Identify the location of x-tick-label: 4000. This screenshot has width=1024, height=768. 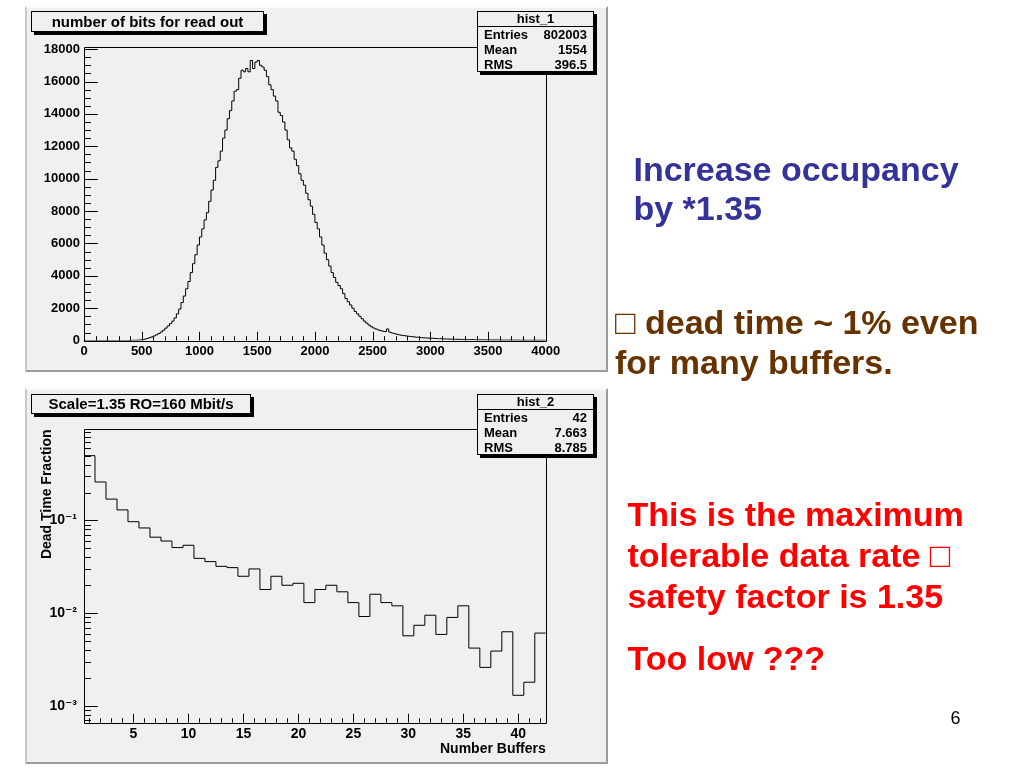
(546, 350).